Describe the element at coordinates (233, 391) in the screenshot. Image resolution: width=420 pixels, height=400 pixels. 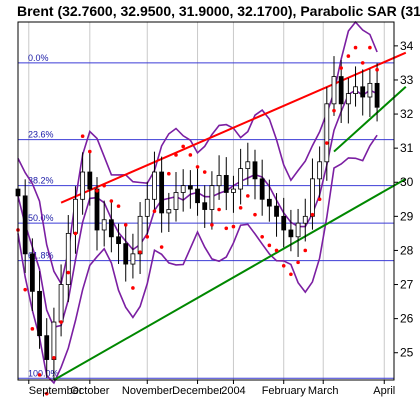
I see `x-tick-label: 2004` at that location.